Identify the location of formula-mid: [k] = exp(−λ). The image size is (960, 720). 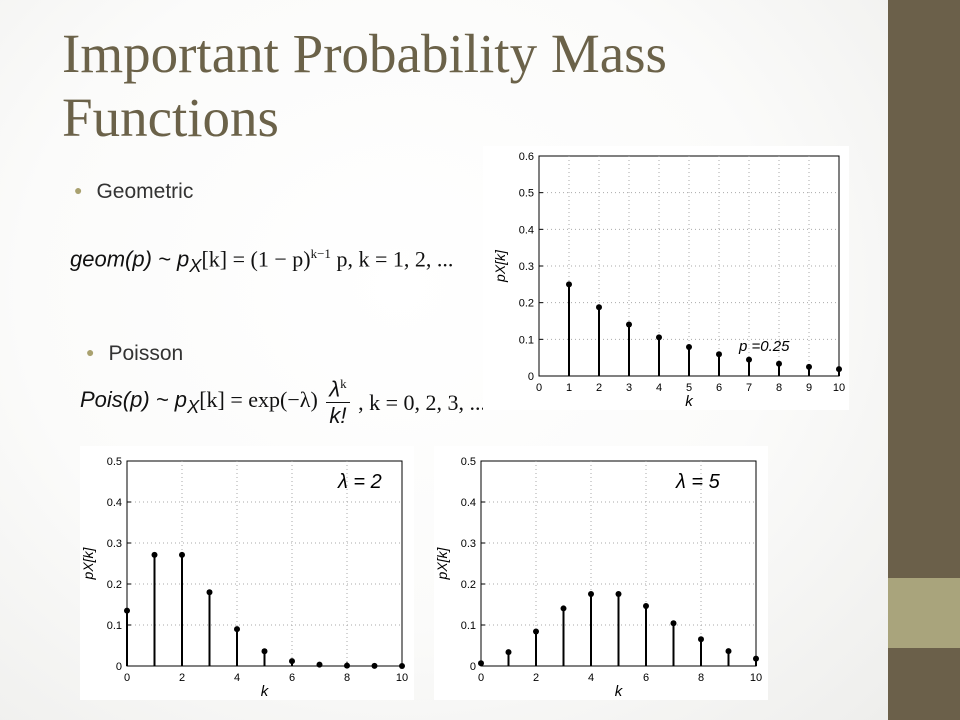
(258, 400).